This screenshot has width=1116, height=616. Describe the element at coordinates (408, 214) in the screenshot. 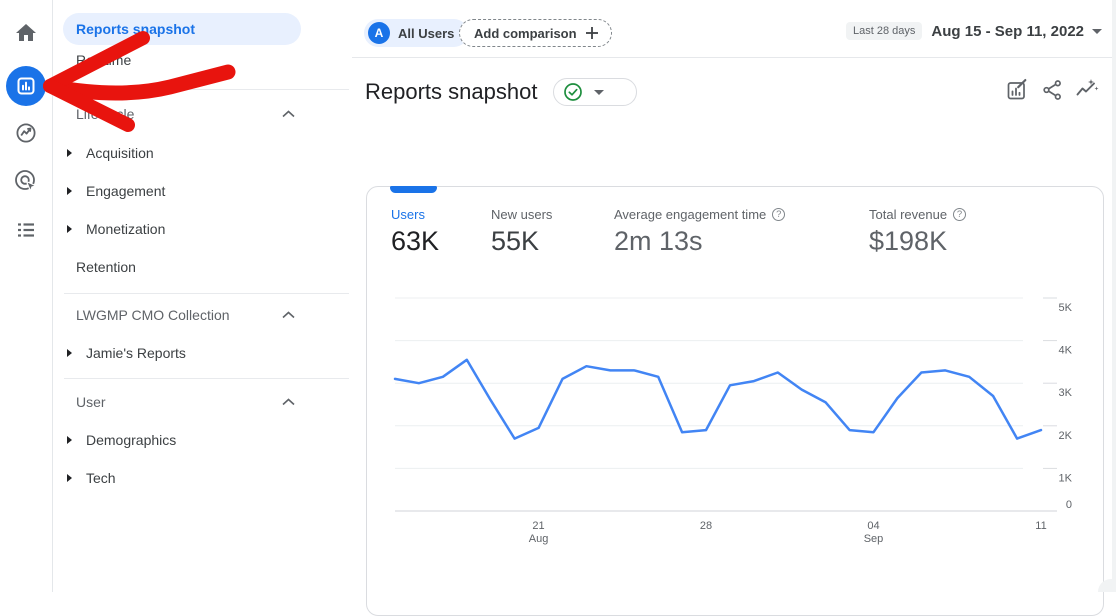

I see `metric-label: Users` at that location.